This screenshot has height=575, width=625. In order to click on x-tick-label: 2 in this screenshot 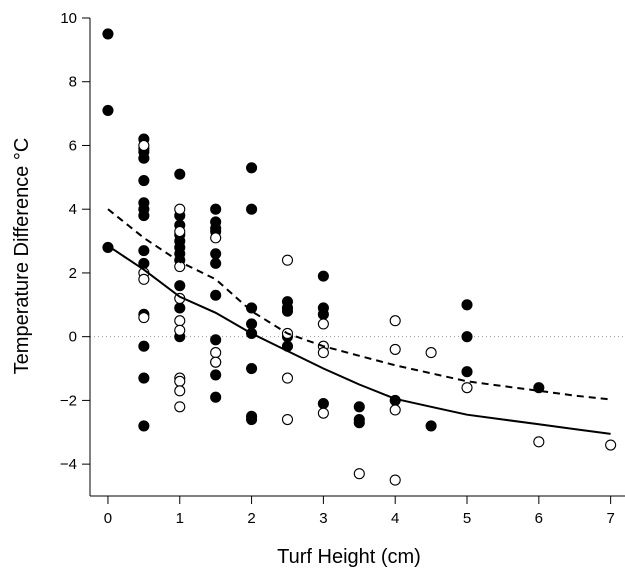, I will do `click(251, 518)`.